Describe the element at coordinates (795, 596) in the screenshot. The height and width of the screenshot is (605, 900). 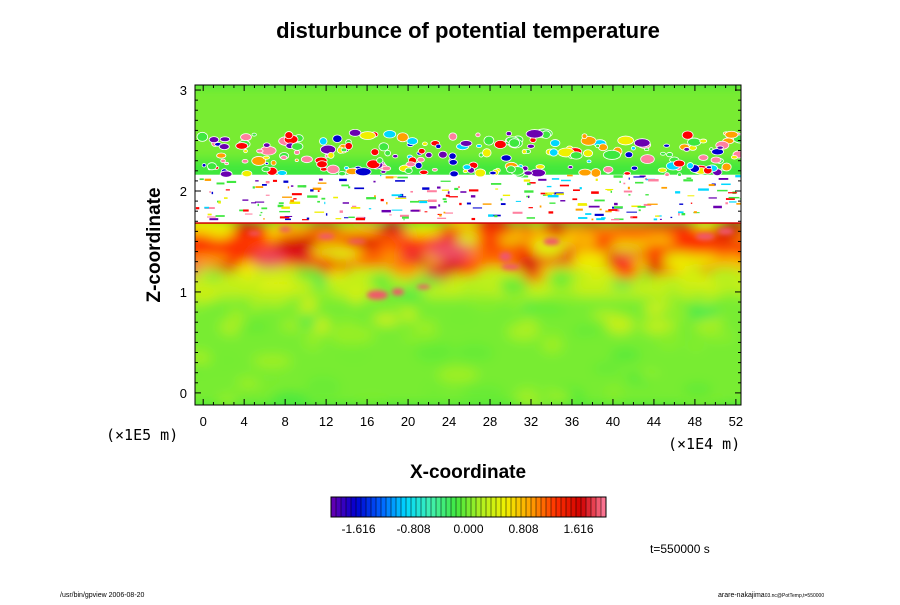
I see `footer-right-sub: 03.nc@PotTemp,t=550000` at that location.